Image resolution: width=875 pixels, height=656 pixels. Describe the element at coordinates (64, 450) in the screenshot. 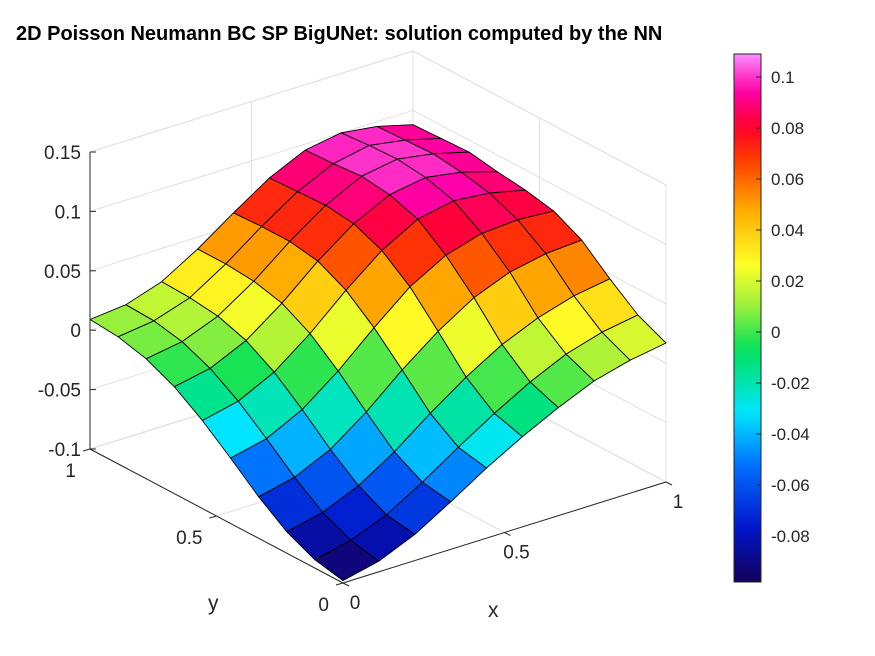

I see `z-tick-label: -0.1` at that location.